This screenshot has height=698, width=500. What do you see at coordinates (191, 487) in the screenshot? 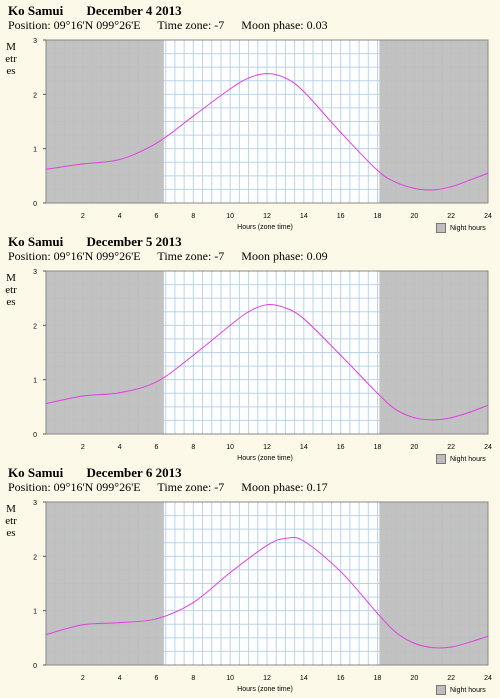
I see `timezone-text: Time zone: -7` at bounding box center [191, 487].